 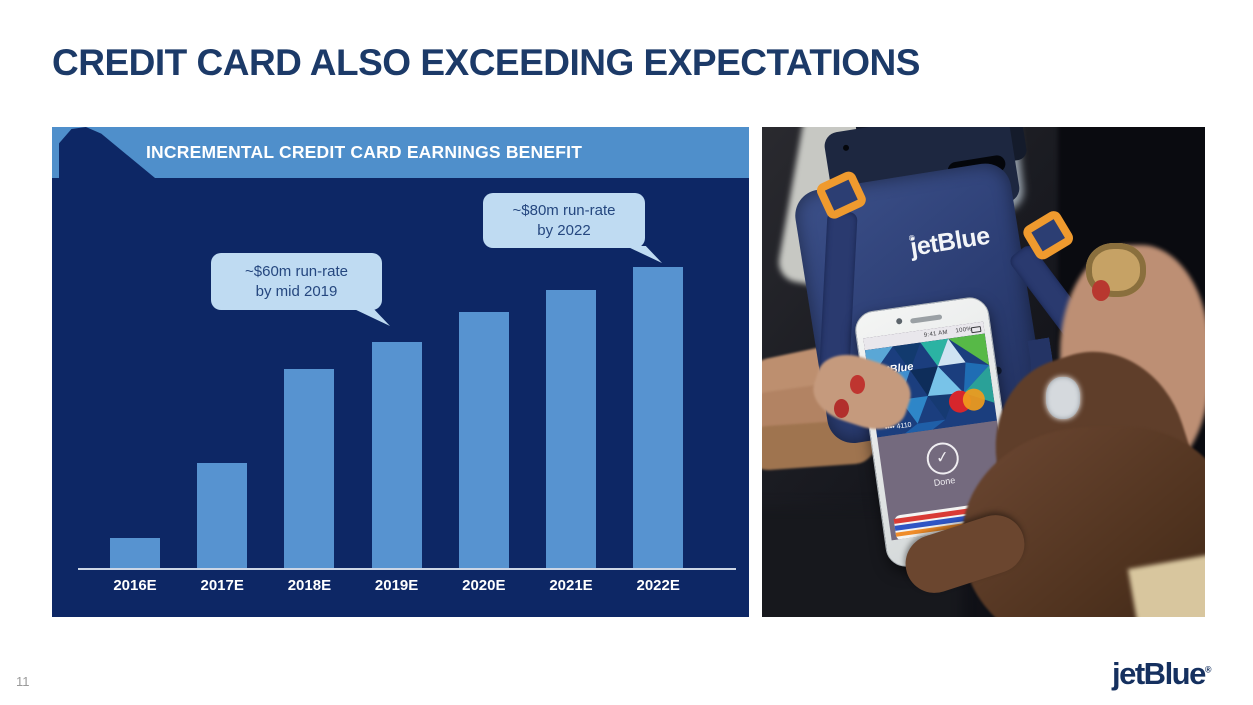 What do you see at coordinates (1101, 290) in the screenshot?
I see `red-thumbnail` at bounding box center [1101, 290].